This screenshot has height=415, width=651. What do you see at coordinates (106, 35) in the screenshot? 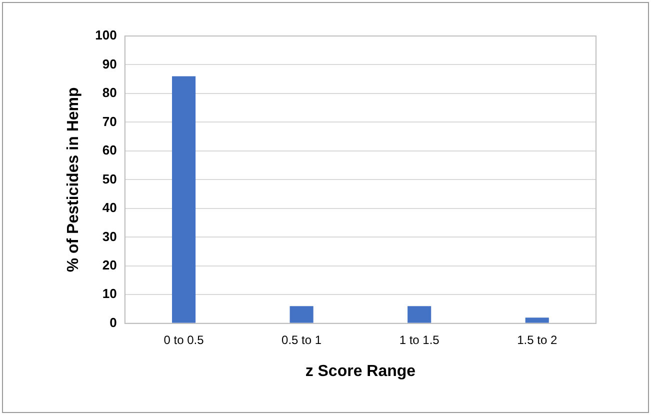
I see `y-tick-label: 100` at bounding box center [106, 35].